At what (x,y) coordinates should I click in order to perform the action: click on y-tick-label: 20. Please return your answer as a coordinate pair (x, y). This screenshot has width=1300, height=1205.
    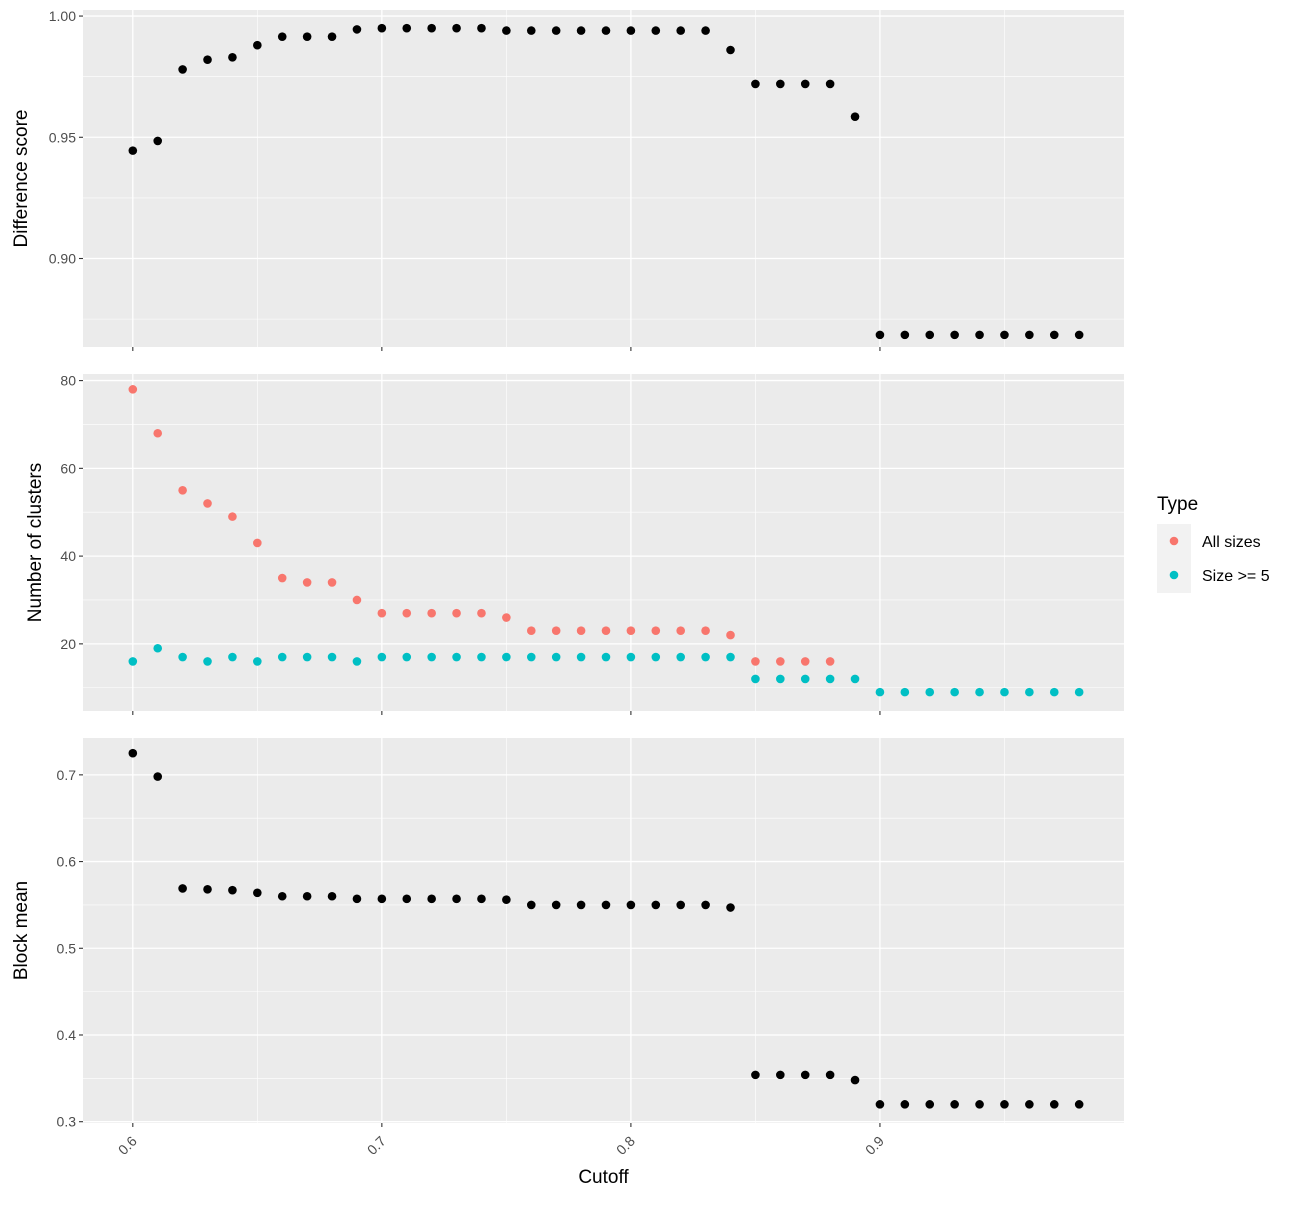
    Looking at the image, I should click on (68, 644).